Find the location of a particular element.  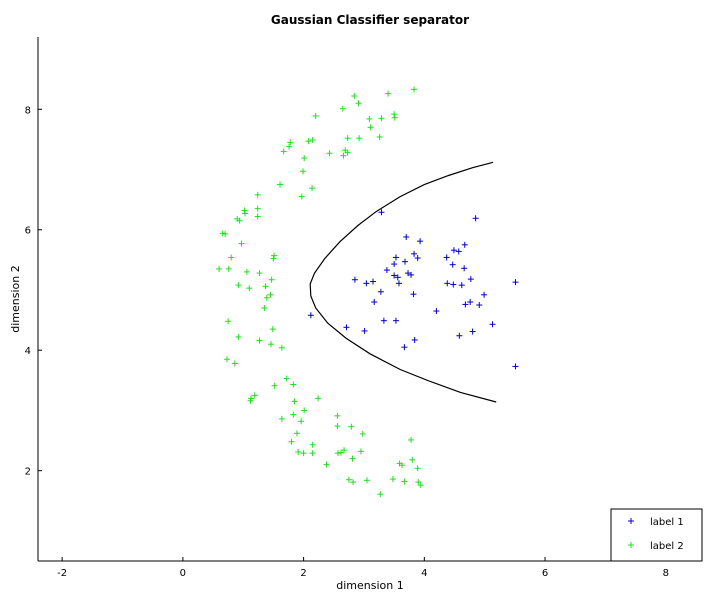

y-tick-label: 6 is located at coordinates (28, 231).